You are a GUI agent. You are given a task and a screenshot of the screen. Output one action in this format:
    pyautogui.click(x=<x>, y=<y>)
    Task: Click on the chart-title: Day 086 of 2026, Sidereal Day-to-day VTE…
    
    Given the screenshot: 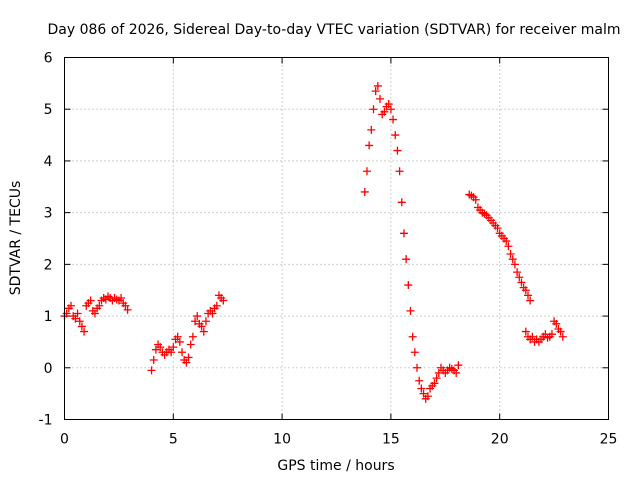 What is the action you would take?
    pyautogui.click(x=334, y=30)
    